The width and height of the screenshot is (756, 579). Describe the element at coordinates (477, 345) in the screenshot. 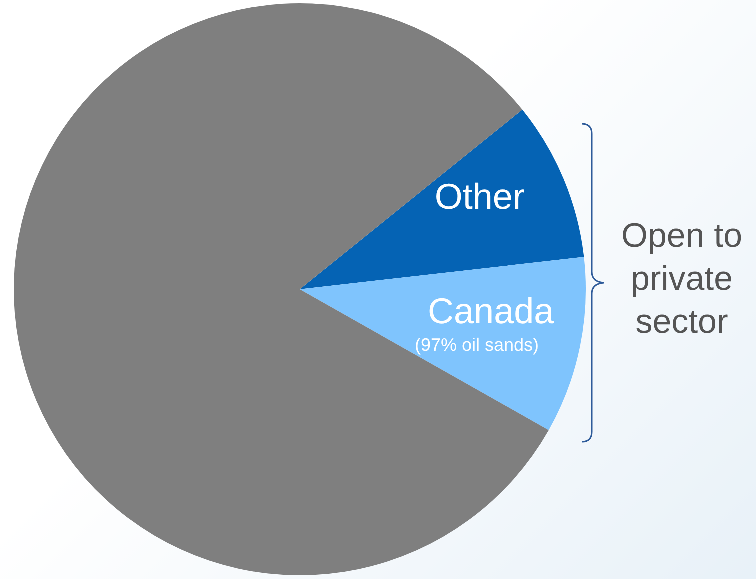

I see `text: (97% oil sands)` at that location.